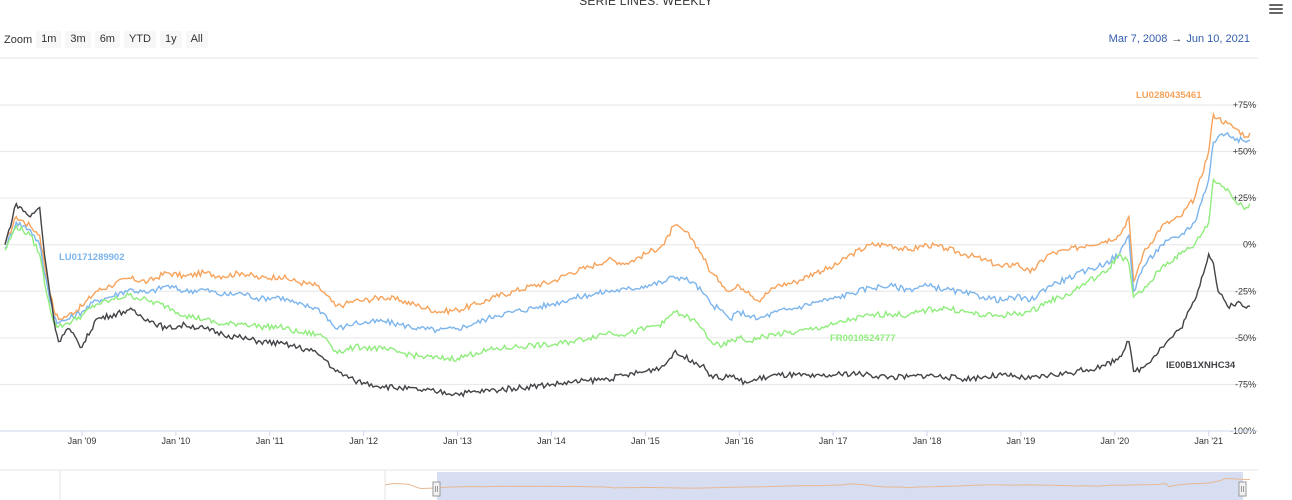  I want to click on x-tick-label: Jan '14, so click(551, 441).